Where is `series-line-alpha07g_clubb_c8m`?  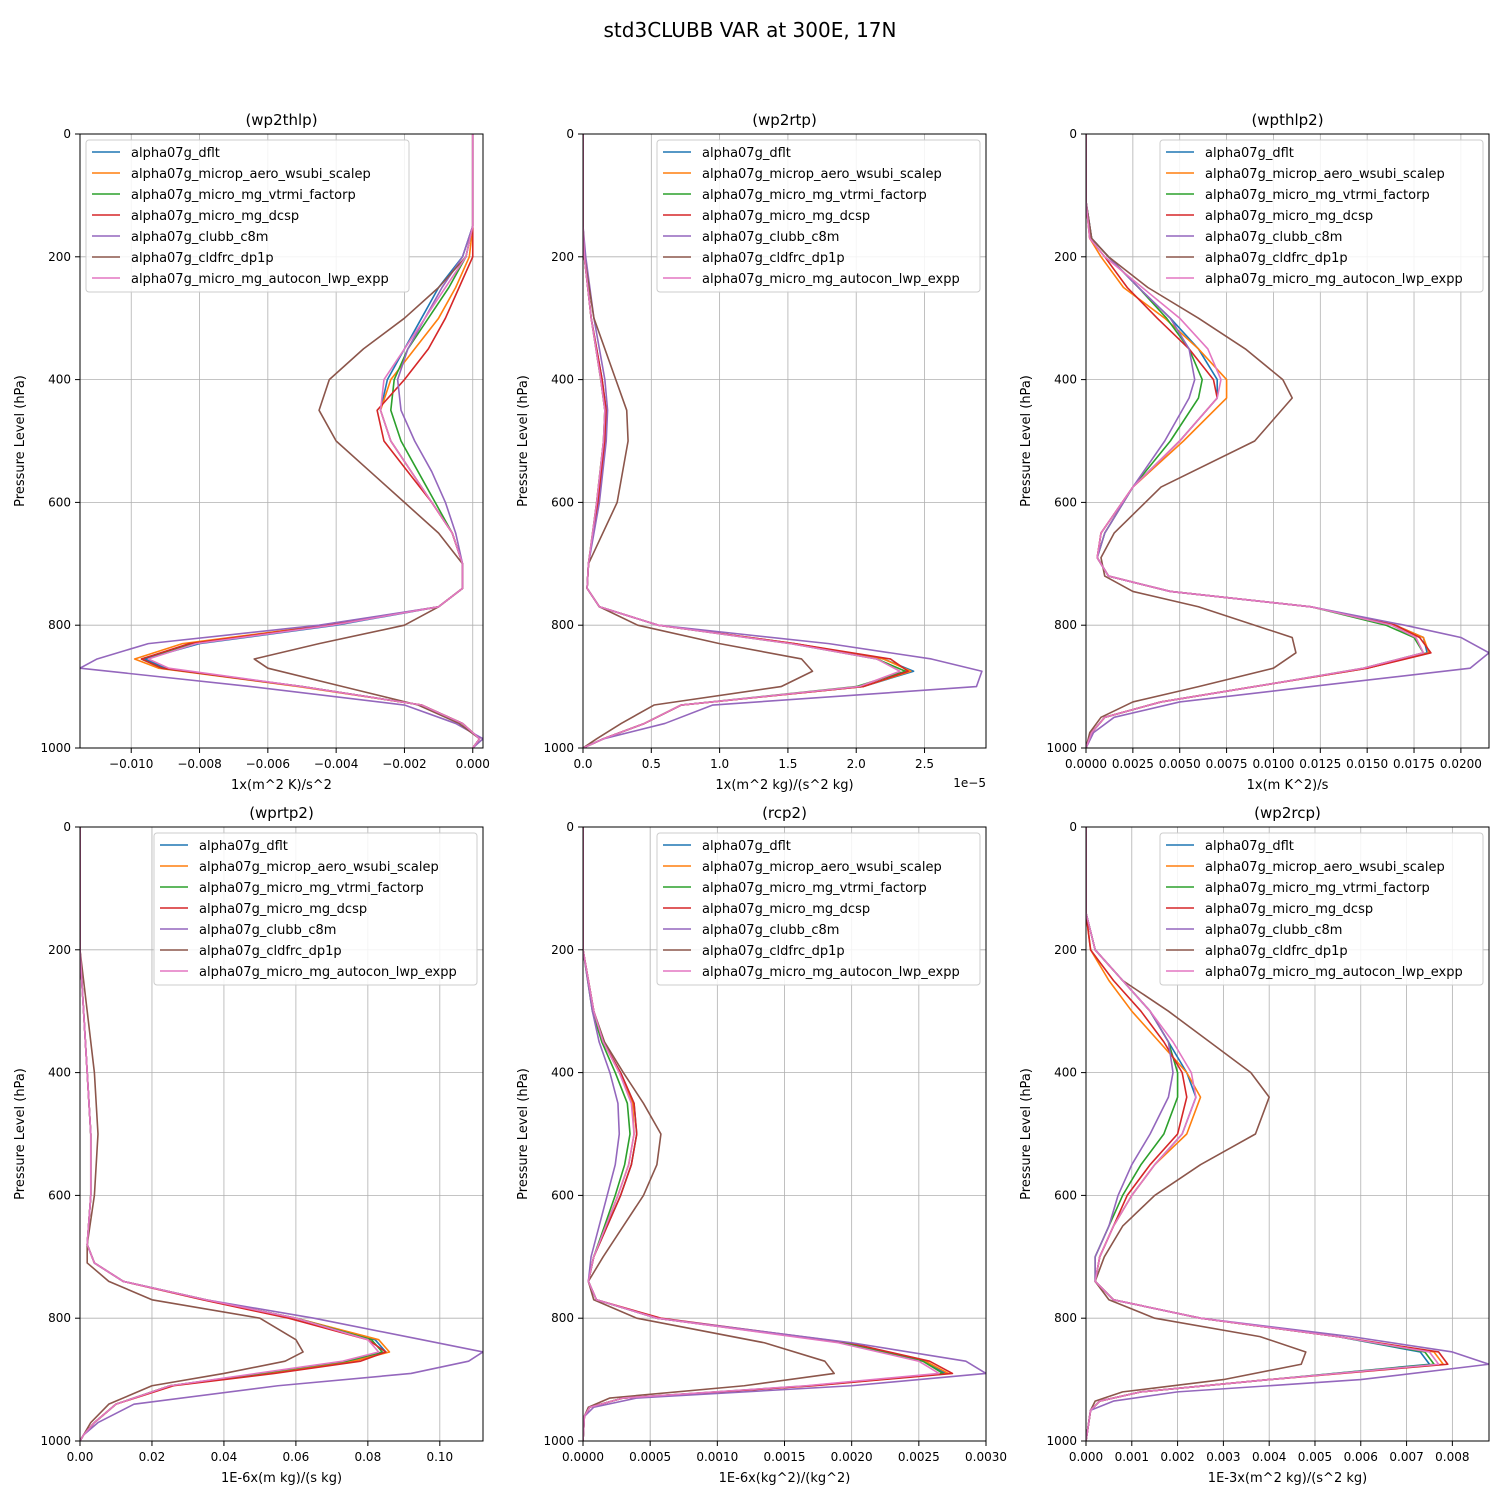
series-line-alpha07g_clubb_c8m is located at coordinates (784, 1134).